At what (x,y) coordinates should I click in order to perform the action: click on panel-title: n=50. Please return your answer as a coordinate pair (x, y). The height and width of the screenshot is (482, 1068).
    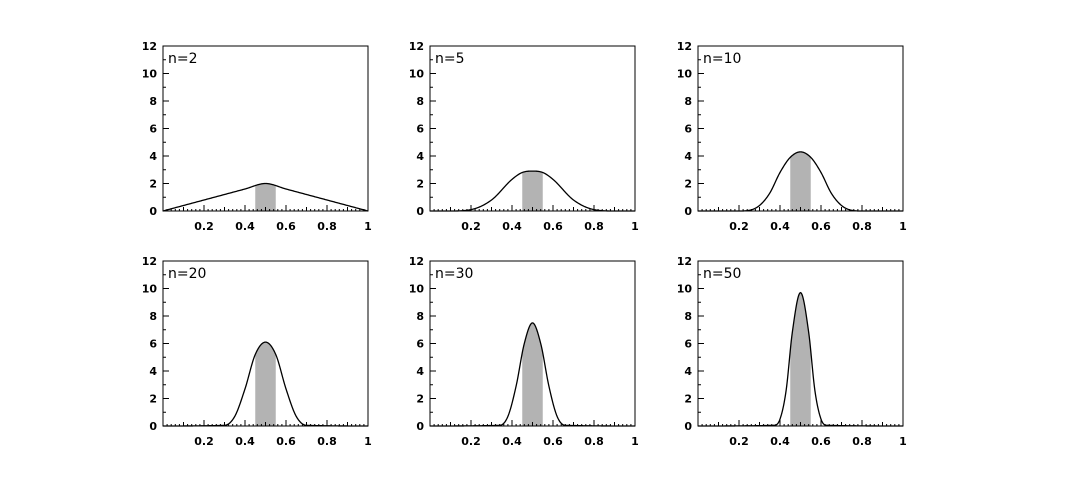
    Looking at the image, I should click on (722, 274).